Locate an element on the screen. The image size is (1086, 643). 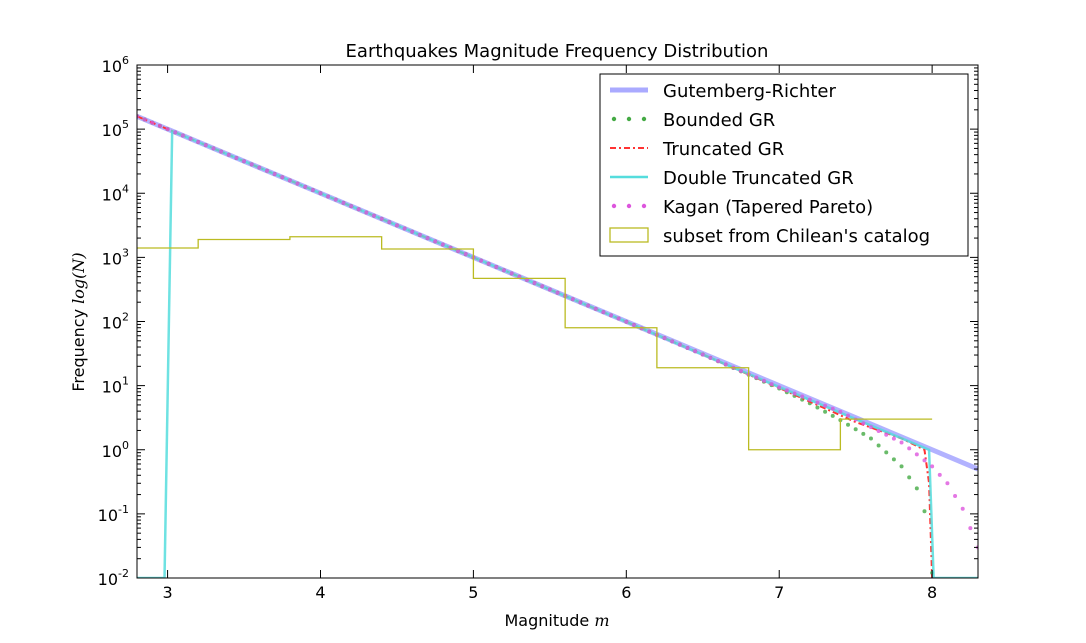
legend-label: Kagan (Tapered Pareto) is located at coordinates (768, 207).